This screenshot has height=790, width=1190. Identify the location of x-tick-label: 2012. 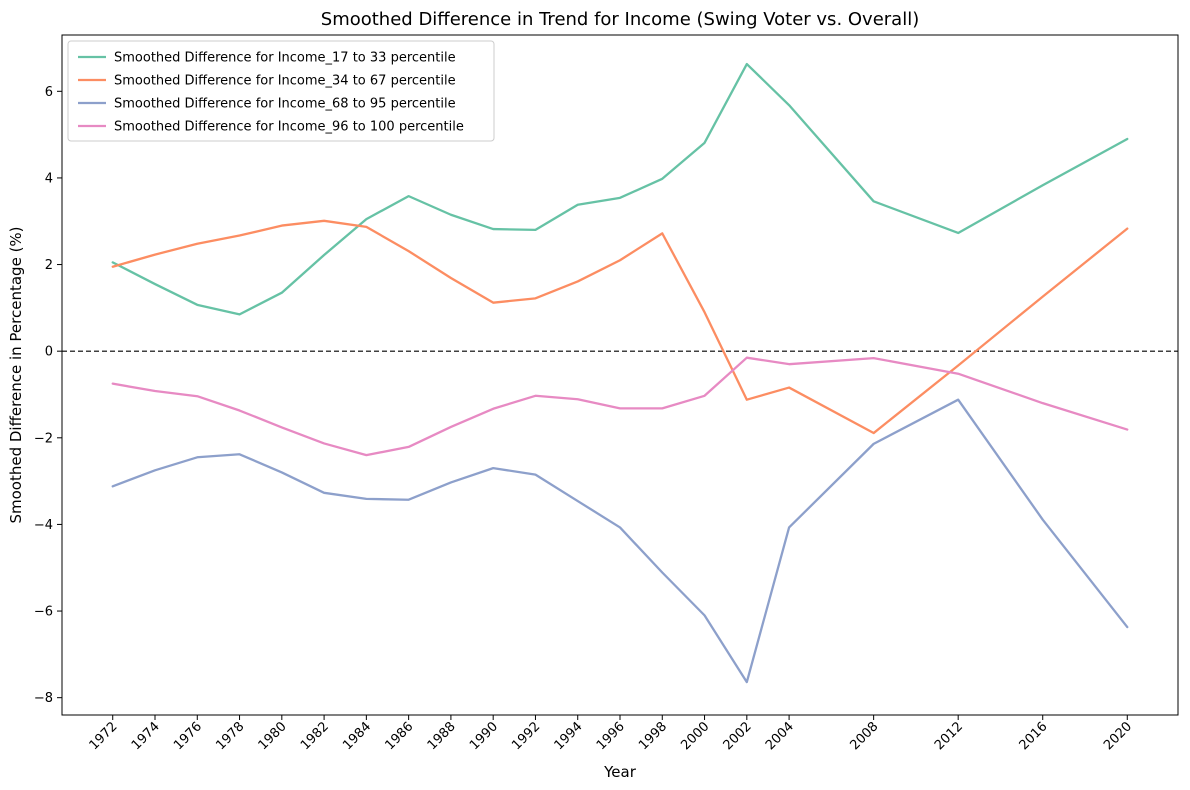
(949, 736).